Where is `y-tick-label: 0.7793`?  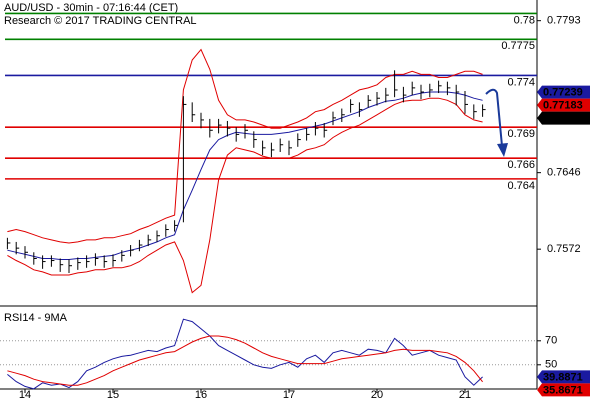 y-tick-label: 0.7793 is located at coordinates (564, 21).